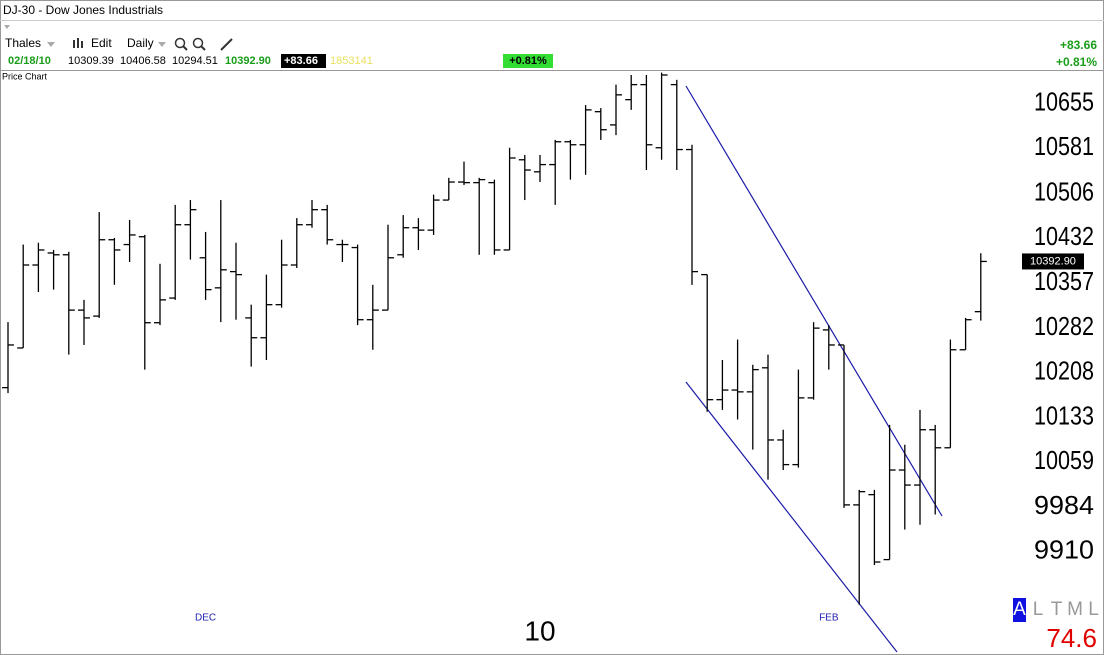  I want to click on pct-box, so click(528, 61).